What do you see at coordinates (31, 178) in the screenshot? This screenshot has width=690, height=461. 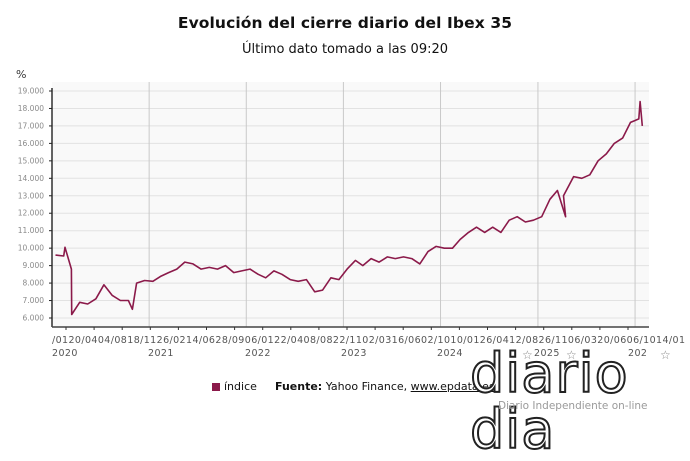 I see `svg-text: 14.000` at bounding box center [31, 178].